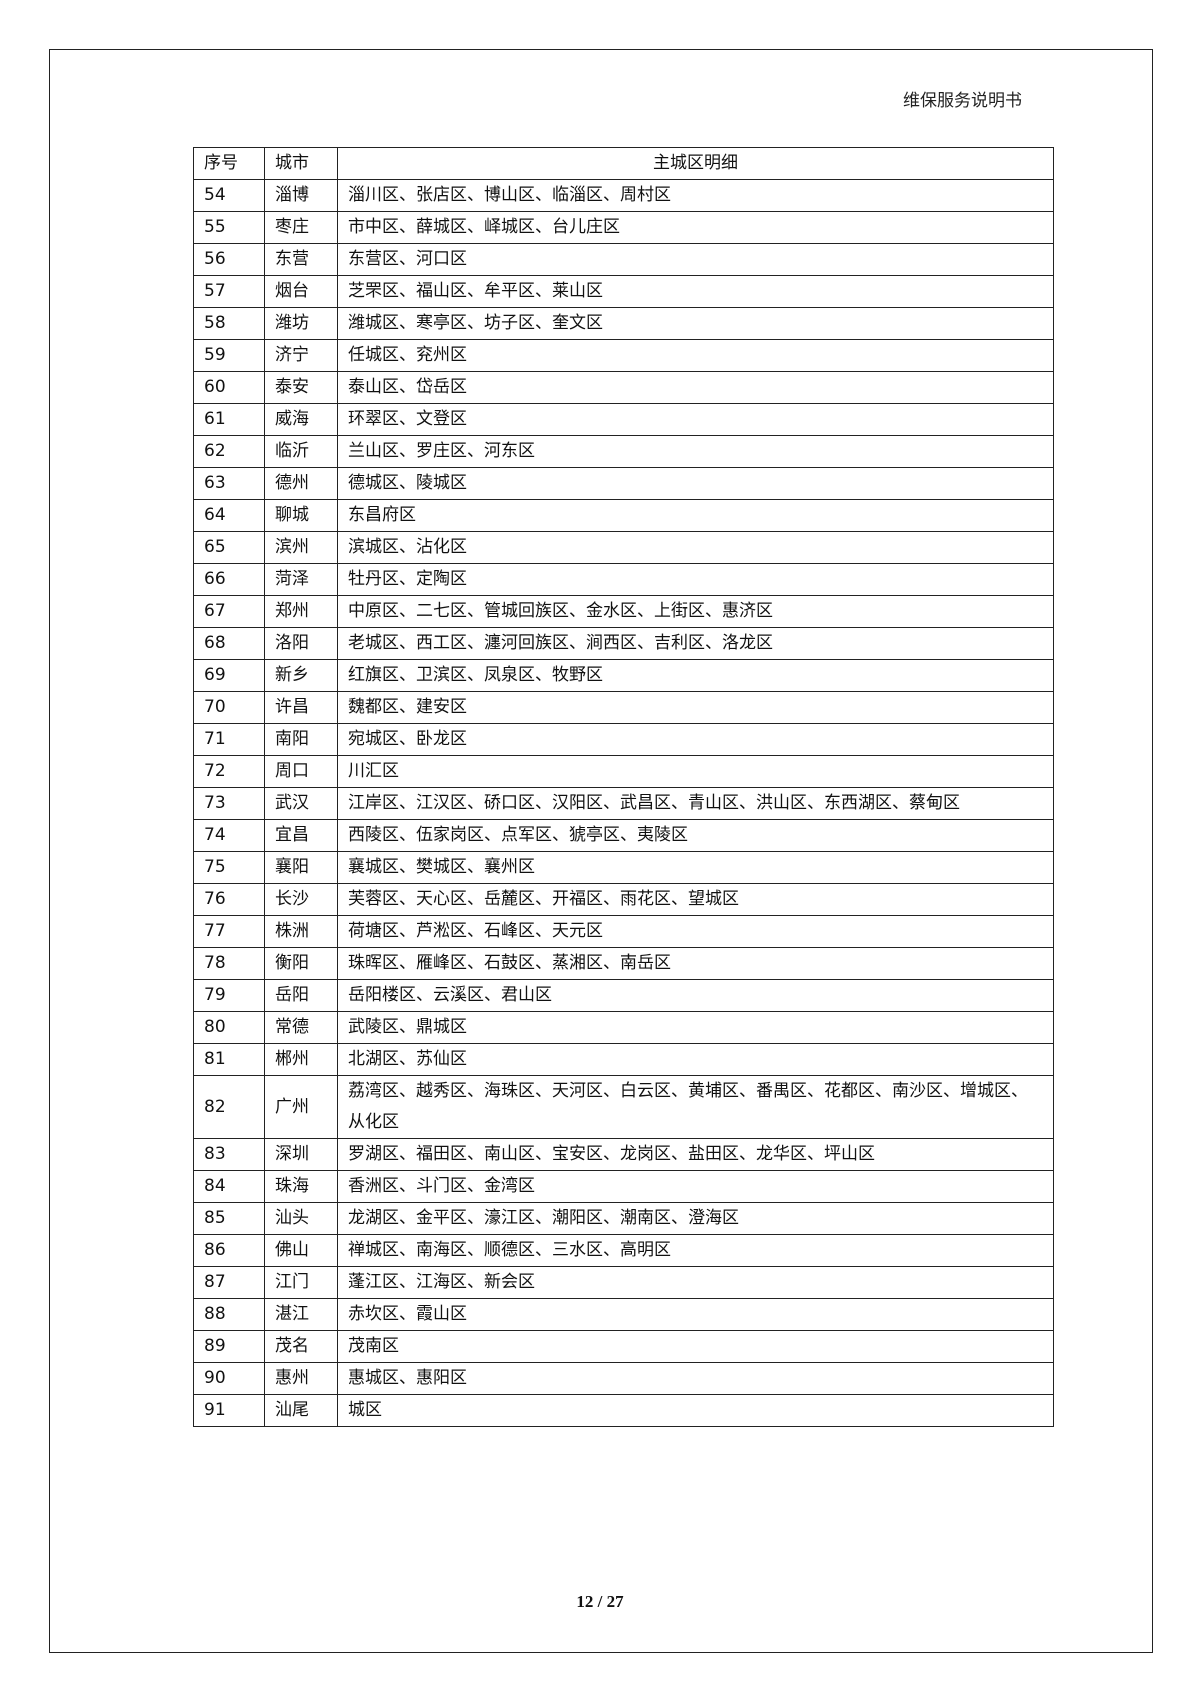  What do you see at coordinates (229, 1282) in the screenshot?
I see `row-index: 87` at bounding box center [229, 1282].